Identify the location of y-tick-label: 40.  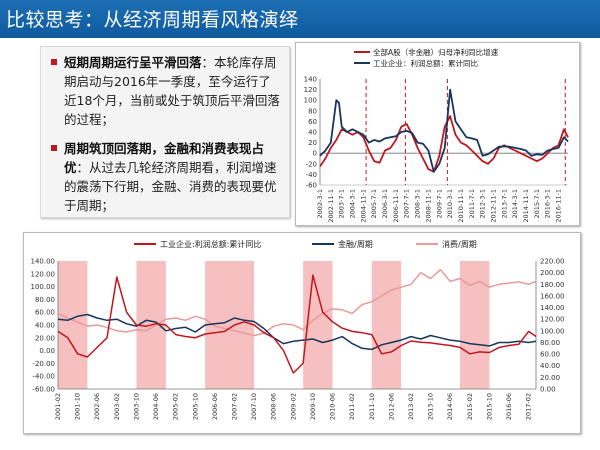
(312, 133).